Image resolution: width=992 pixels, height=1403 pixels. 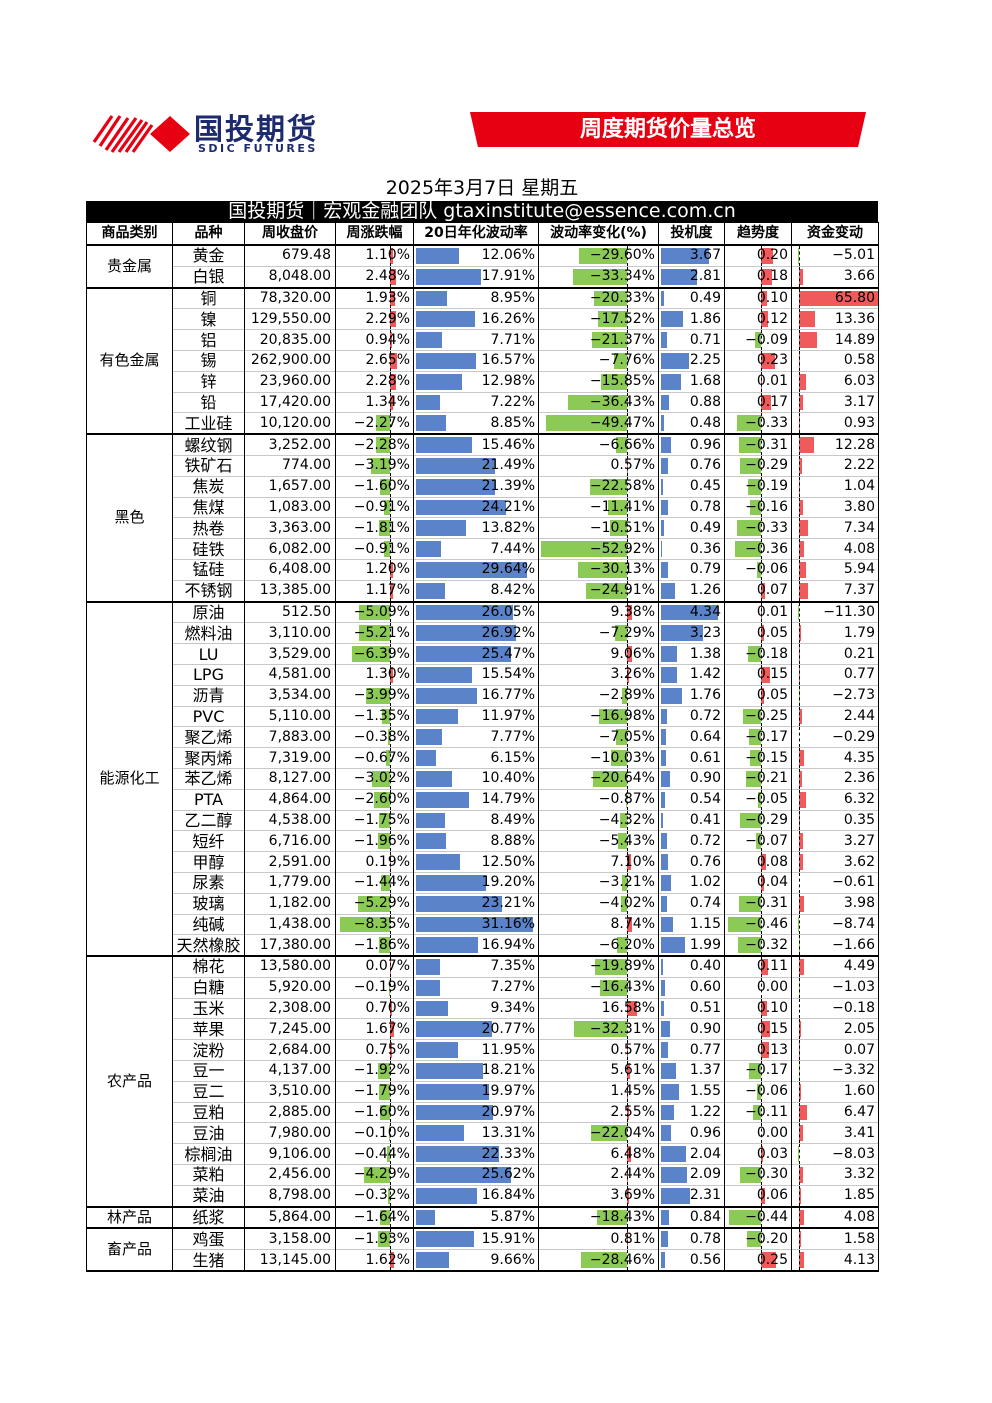 I want to click on weekly-change-cell: −4.29%, so click(x=374, y=1175).